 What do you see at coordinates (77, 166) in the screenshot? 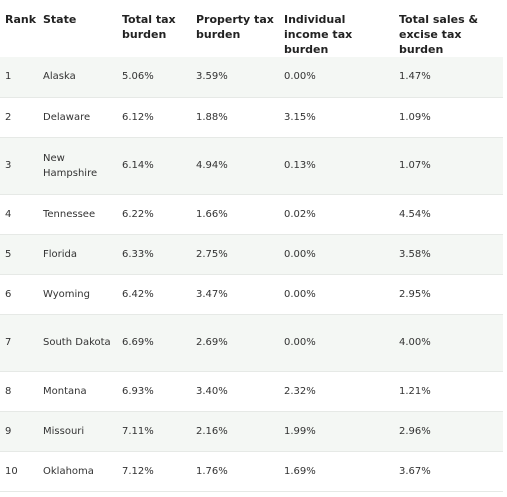
I see `cell-state: New Hampshire` at bounding box center [77, 166].